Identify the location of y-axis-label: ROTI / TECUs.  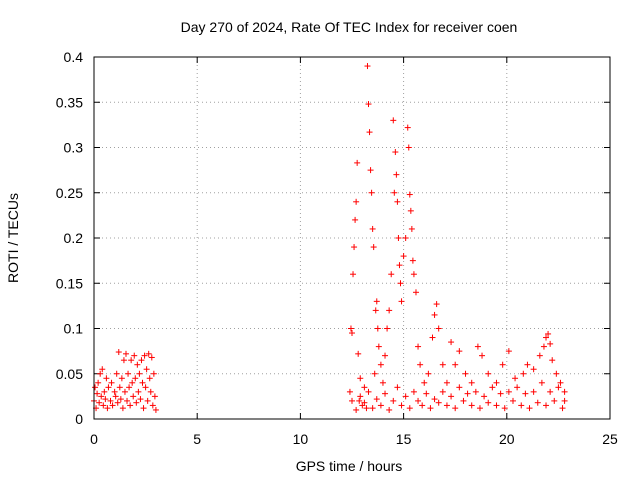
(13, 238).